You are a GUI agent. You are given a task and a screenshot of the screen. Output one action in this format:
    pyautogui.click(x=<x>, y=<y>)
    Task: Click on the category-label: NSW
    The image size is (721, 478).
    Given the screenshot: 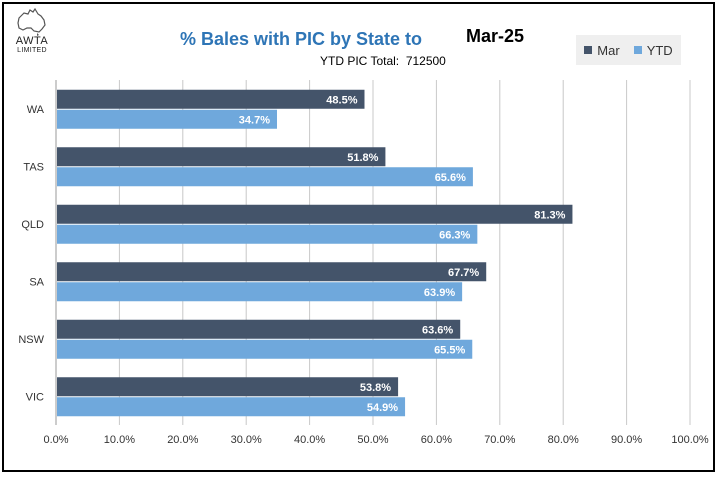 What is the action you would take?
    pyautogui.click(x=31, y=340)
    